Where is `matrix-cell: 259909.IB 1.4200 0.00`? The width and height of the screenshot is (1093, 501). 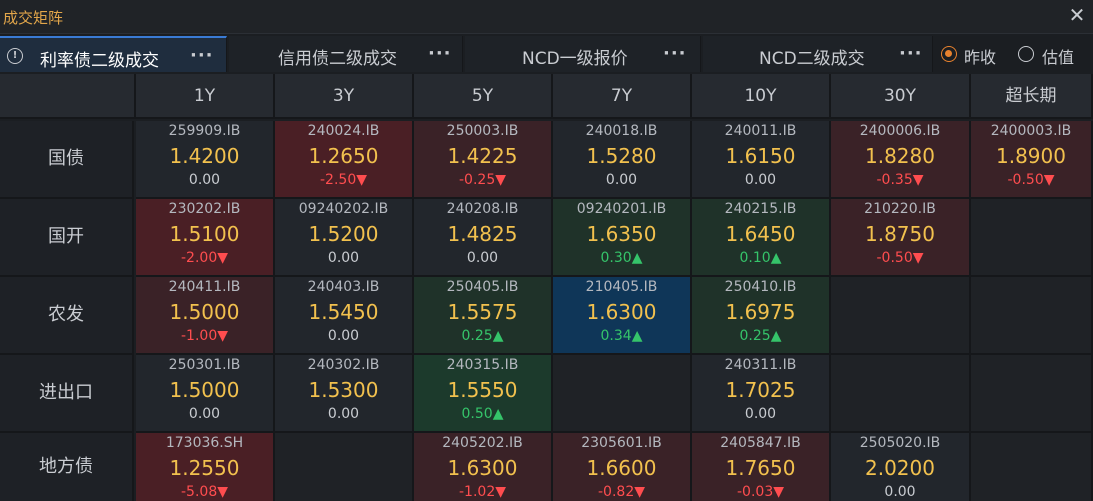
matrix-cell: 259909.IB 1.4200 0.00 is located at coordinates (205, 160).